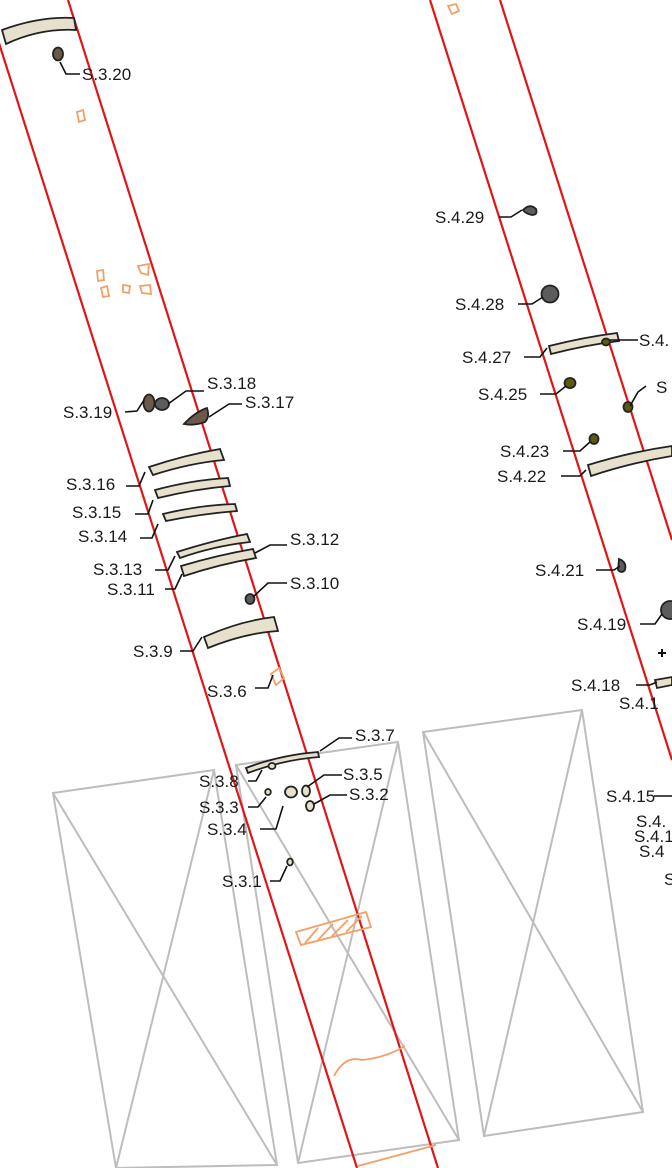 This screenshot has height=1168, width=672. I want to click on label-s4-11: S, so click(668, 879).